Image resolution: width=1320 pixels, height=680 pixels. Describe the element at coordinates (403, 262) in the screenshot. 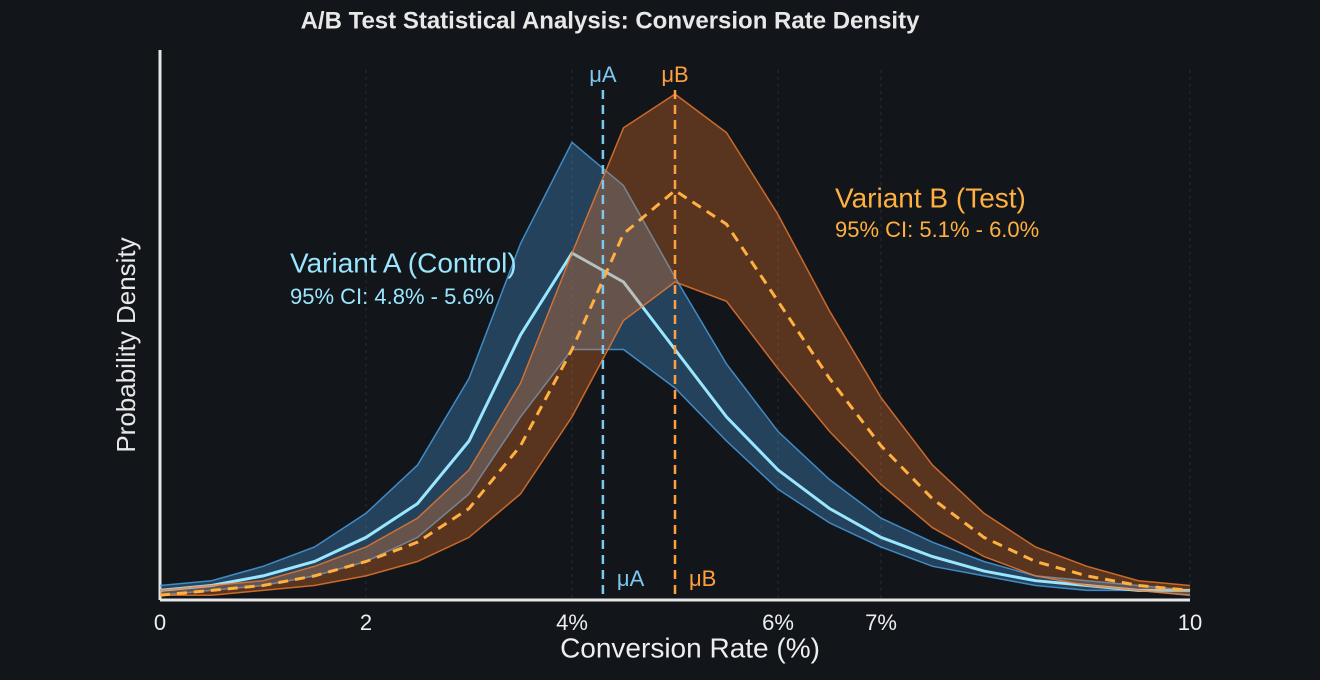

I see `series-label: Variant A (Control)` at that location.